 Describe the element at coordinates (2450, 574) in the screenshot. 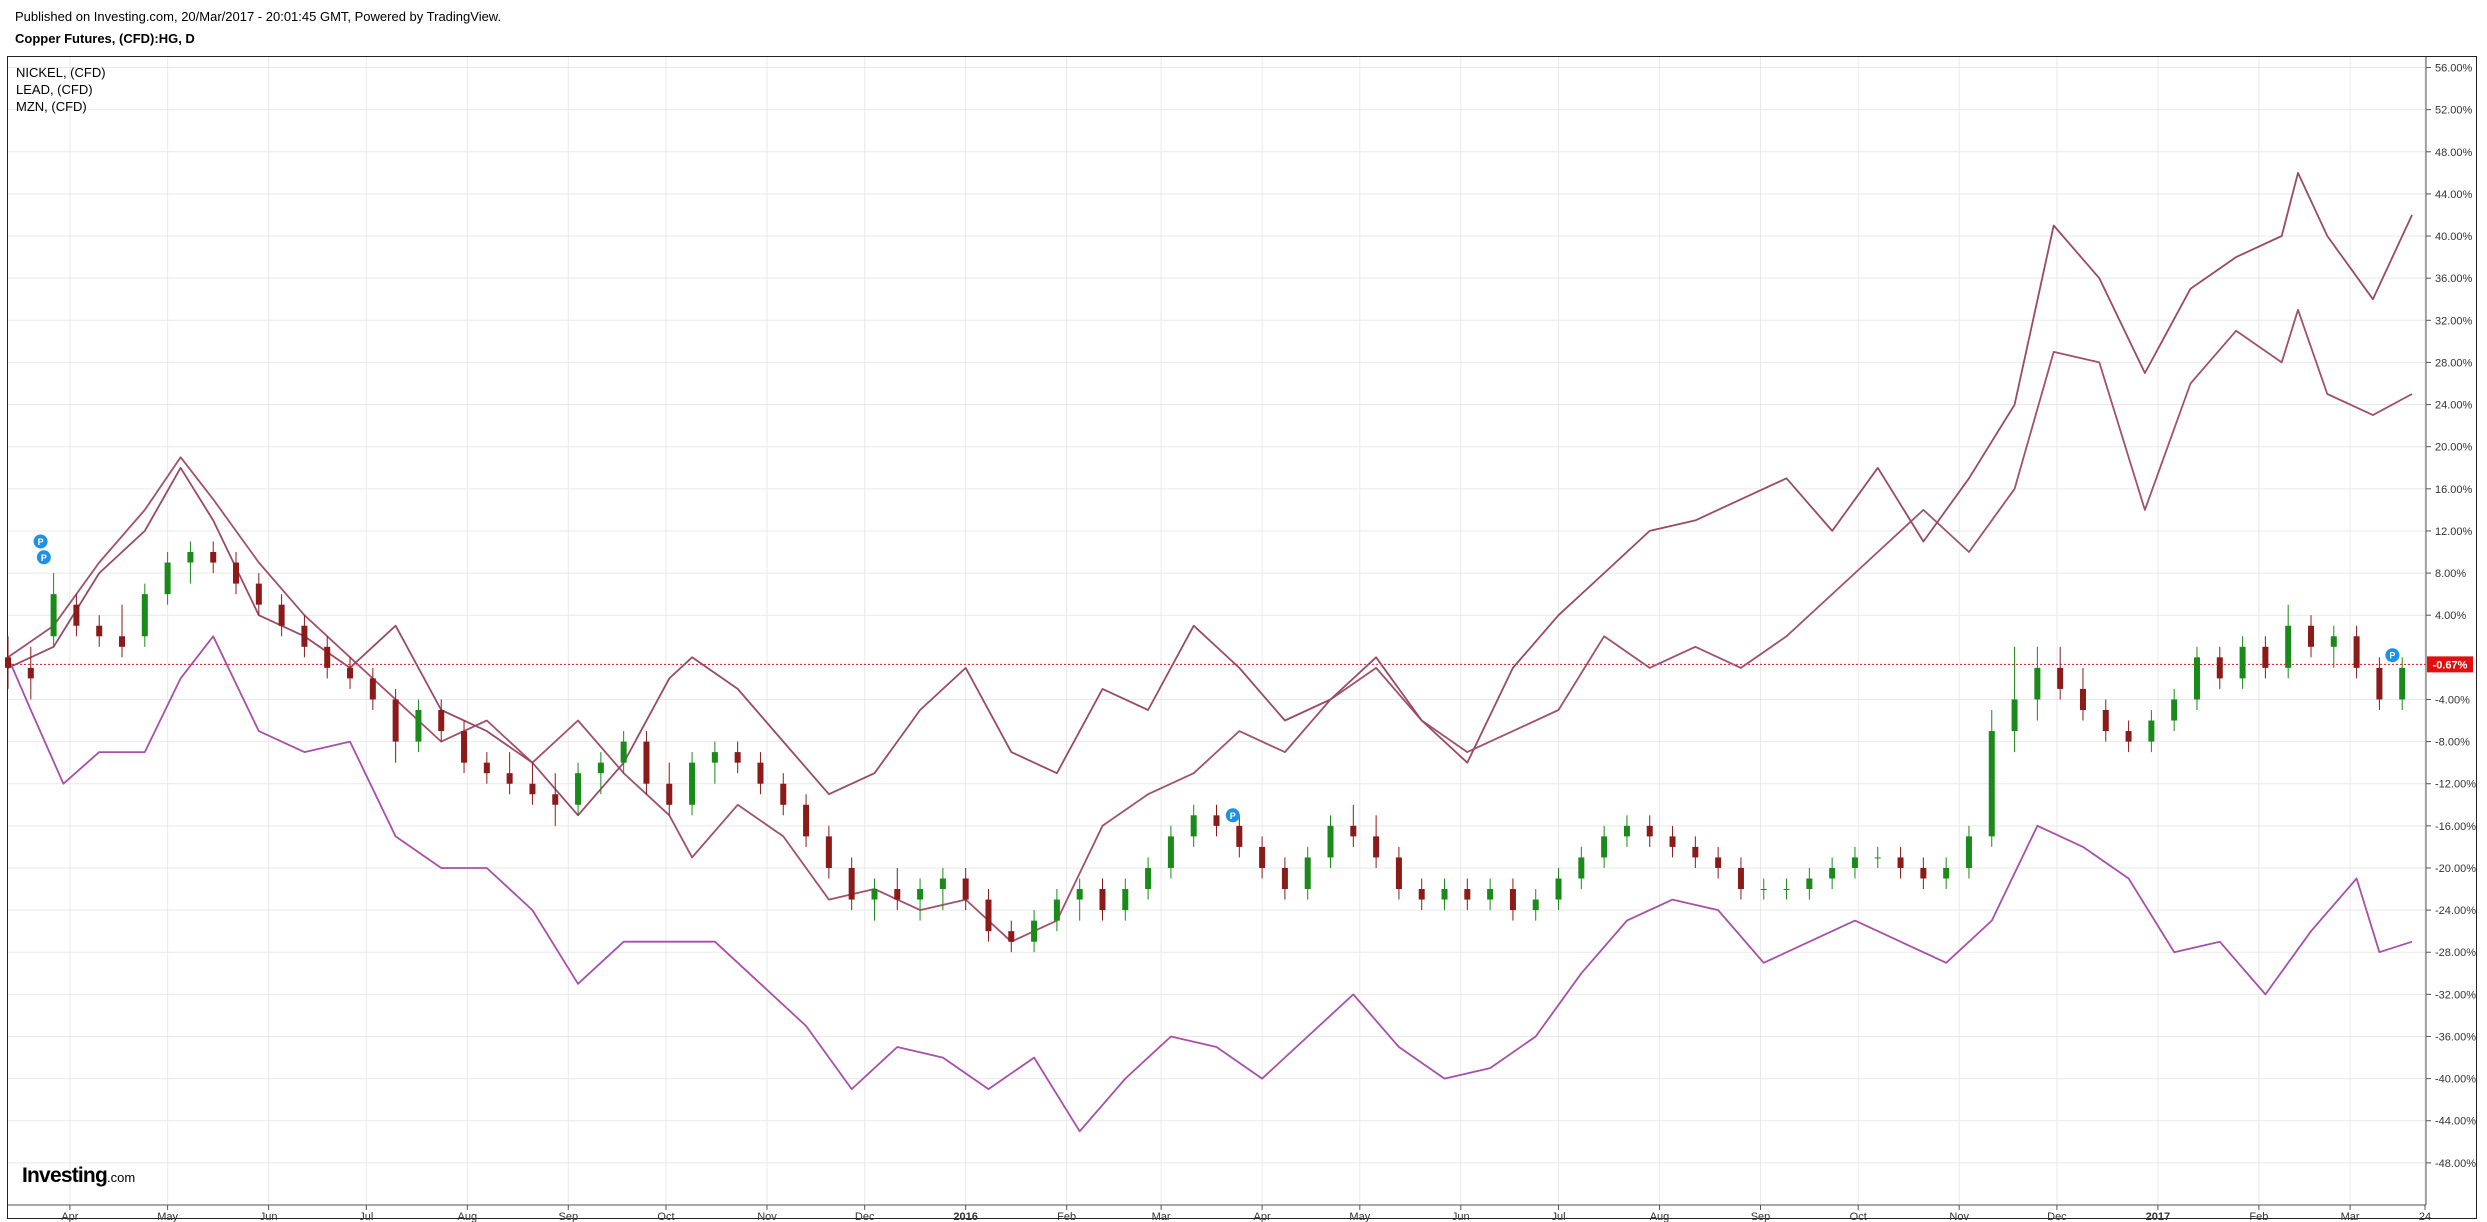

I see `y-tick-label: 8.00%` at that location.